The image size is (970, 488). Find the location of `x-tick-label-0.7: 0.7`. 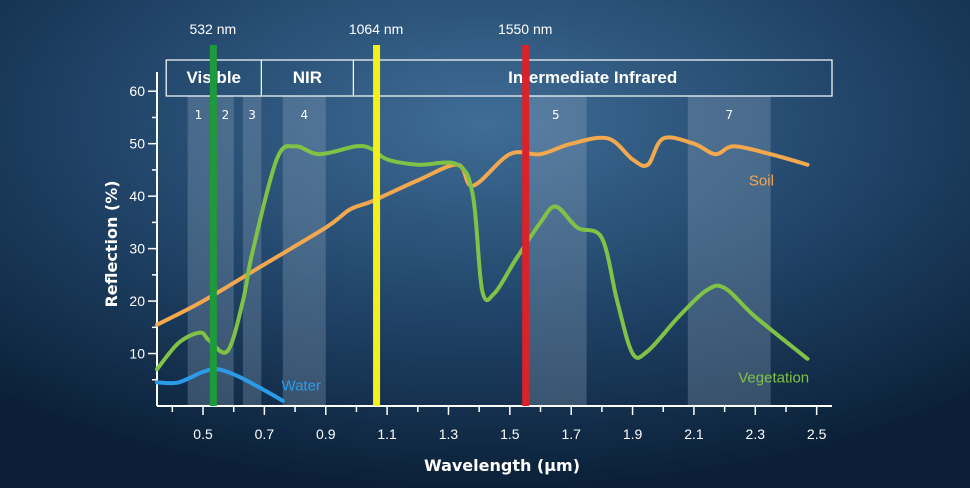

x-tick-label-0.7: 0.7 is located at coordinates (265, 434).